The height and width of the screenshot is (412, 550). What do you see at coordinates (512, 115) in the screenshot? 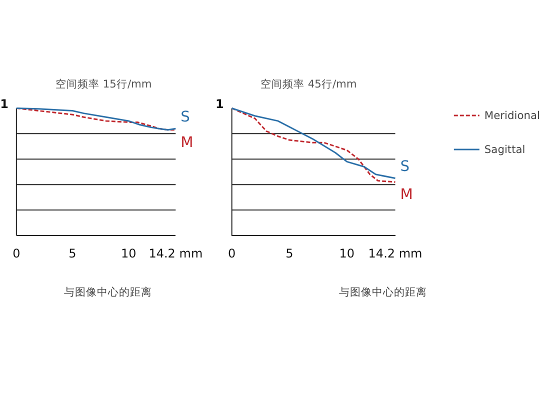
I see `legend-label: Meridional` at bounding box center [512, 115].